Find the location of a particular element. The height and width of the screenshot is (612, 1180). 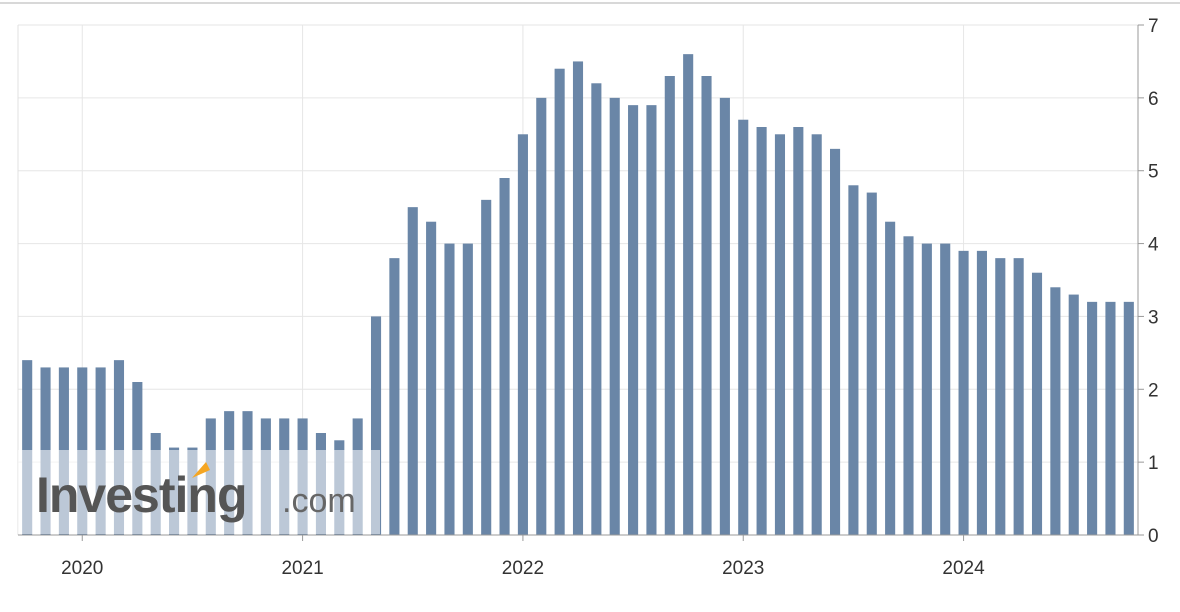

y-tick-label: 6 is located at coordinates (1153, 99).